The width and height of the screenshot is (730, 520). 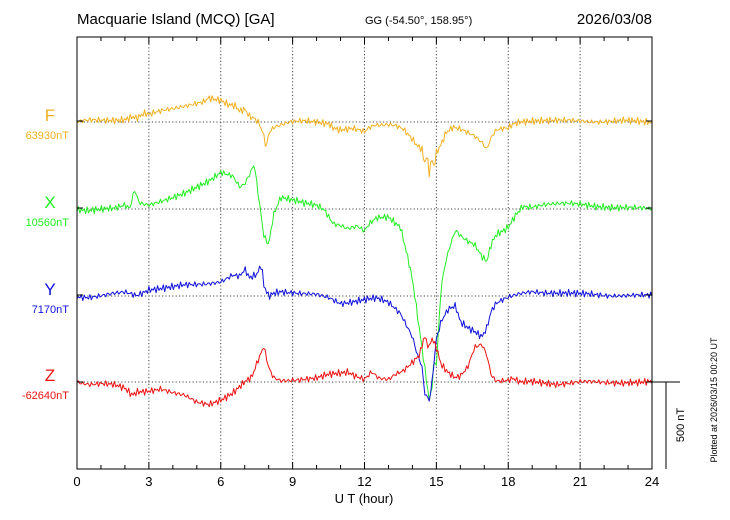 What do you see at coordinates (220, 481) in the screenshot?
I see `x-tick-label: 6` at bounding box center [220, 481].